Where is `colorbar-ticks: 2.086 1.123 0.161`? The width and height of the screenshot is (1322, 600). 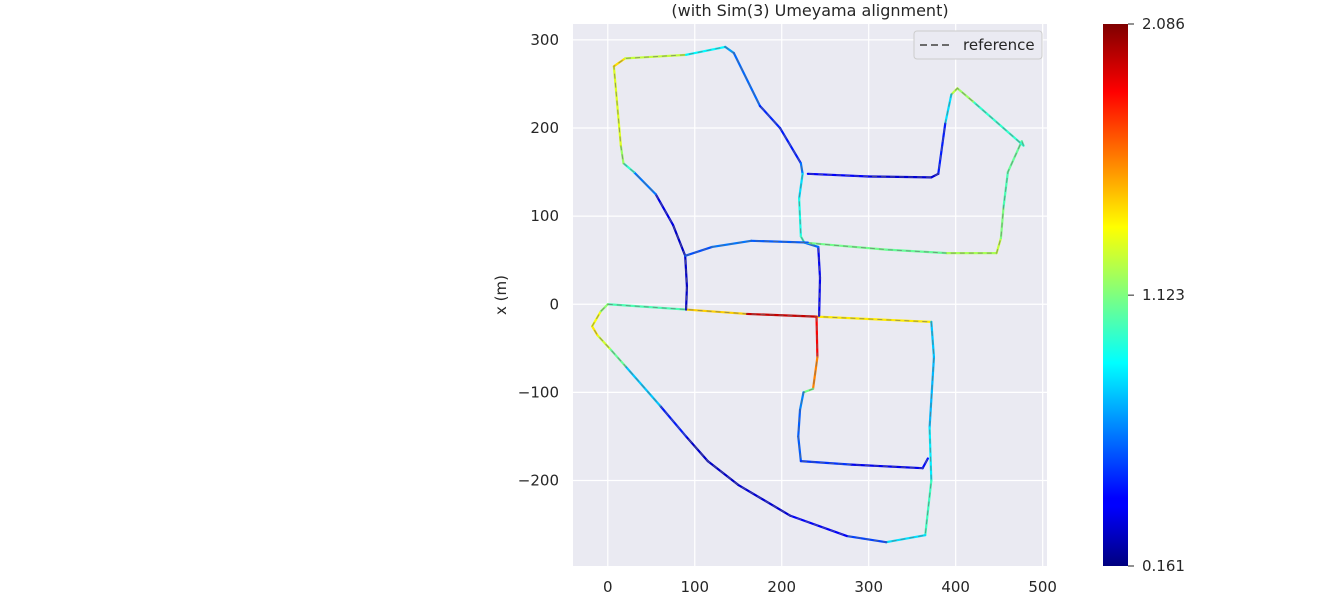
colorbar-ticks: 2.086 1.123 0.161 is located at coordinates (1156, 295).